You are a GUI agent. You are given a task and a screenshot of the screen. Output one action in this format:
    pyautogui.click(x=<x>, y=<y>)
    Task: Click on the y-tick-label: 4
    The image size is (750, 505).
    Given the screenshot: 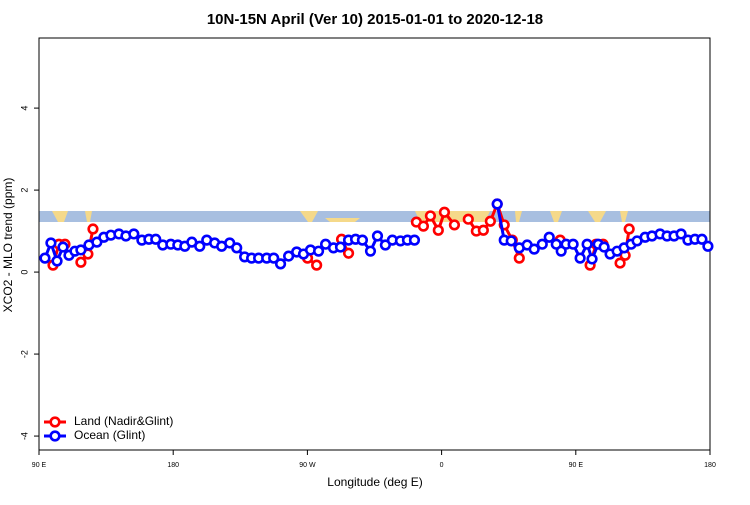 What is the action you would take?
    pyautogui.click(x=24, y=108)
    